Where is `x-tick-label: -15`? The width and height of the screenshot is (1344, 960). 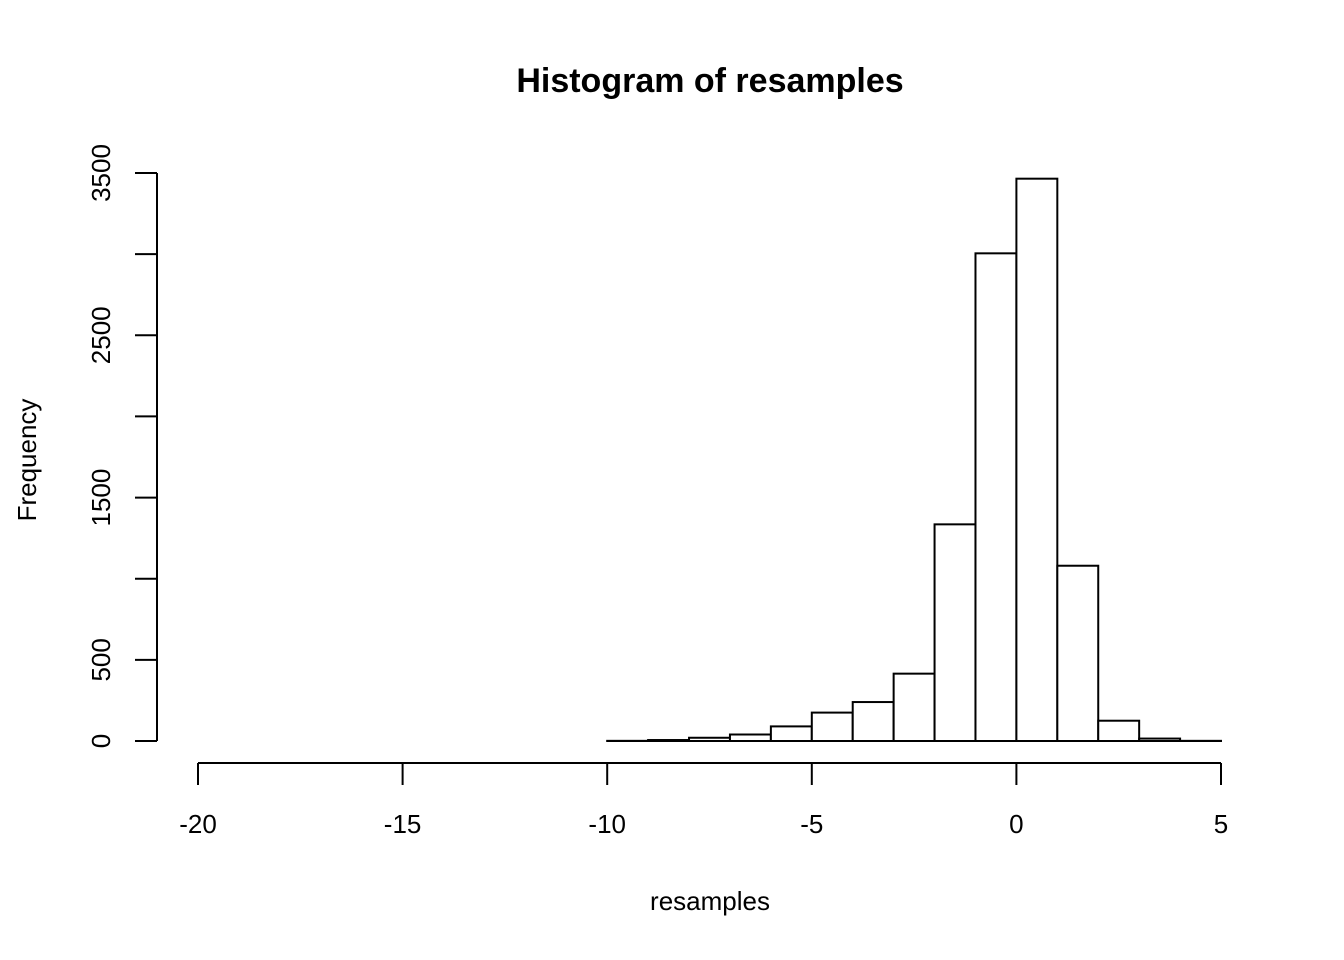
x-tick-label: -15 is located at coordinates (403, 824).